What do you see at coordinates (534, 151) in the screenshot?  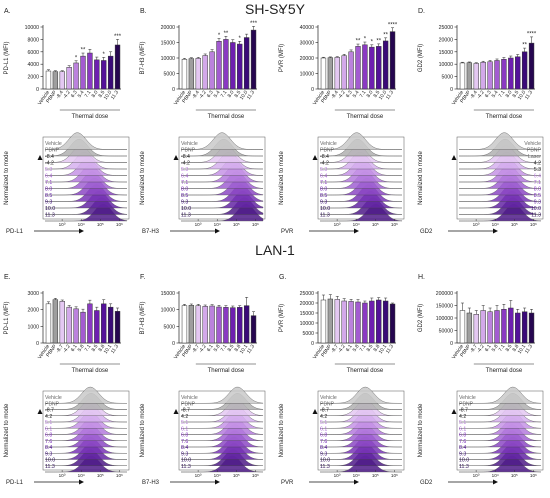 I see `hist-label-D: PBNP` at bounding box center [534, 151].